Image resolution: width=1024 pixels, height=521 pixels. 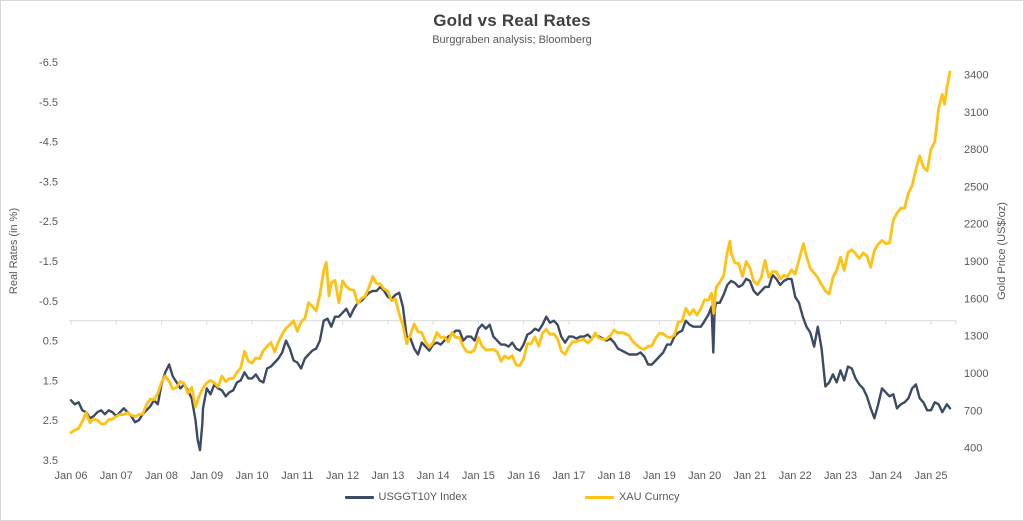 I want to click on x-tick-label: Jan 06, so click(x=70, y=476).